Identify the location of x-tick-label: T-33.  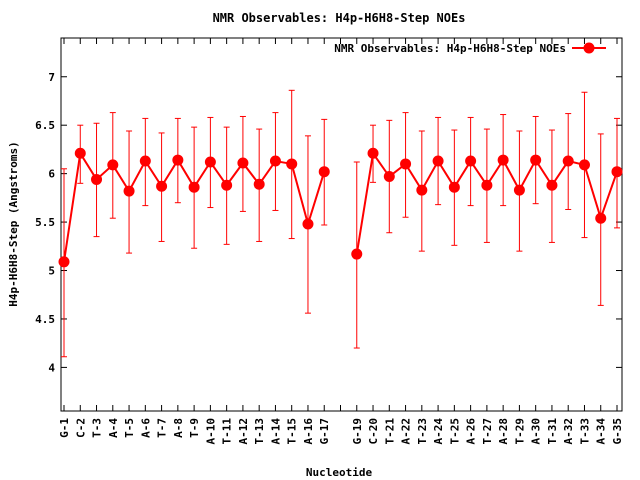
(584, 431).